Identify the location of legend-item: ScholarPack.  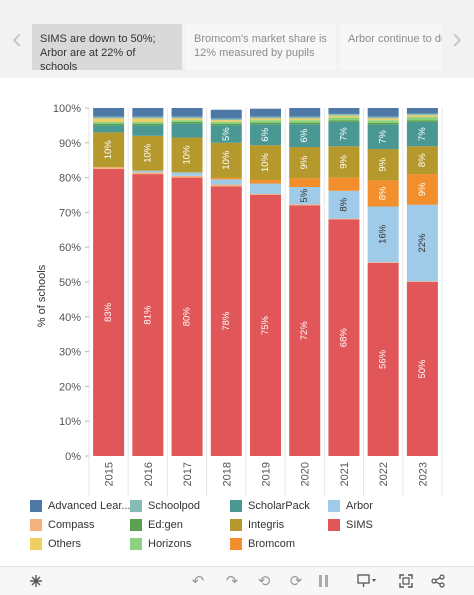
(270, 506).